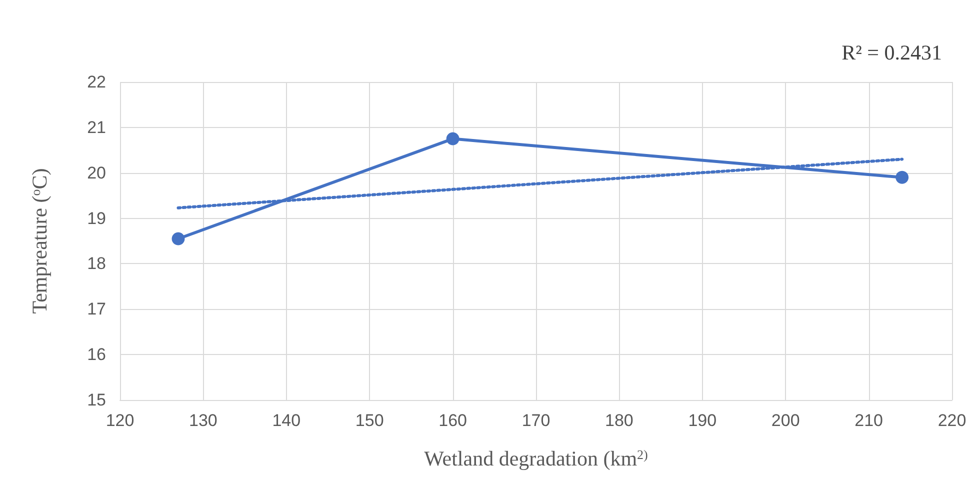  What do you see at coordinates (96, 400) in the screenshot?
I see `y-tick-label: 15` at bounding box center [96, 400].